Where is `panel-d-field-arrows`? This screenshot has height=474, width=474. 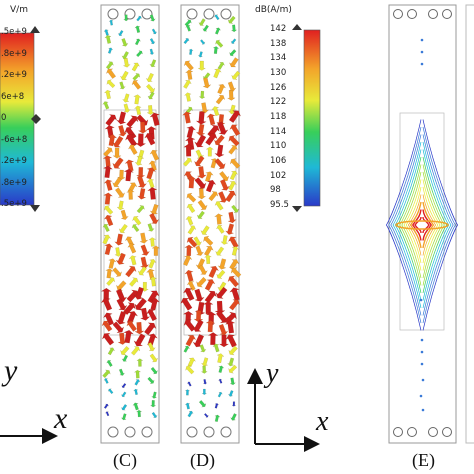
panel-d-field-arrows is located at coordinates (211, 218).